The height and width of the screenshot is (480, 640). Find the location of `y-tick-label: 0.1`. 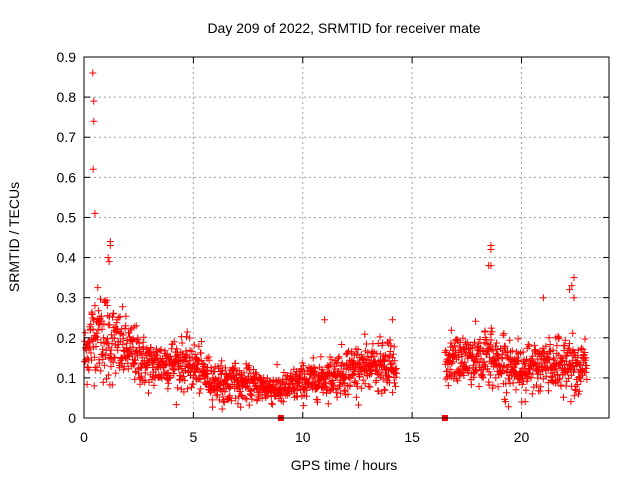

y-tick-label: 0.1 is located at coordinates (67, 378).